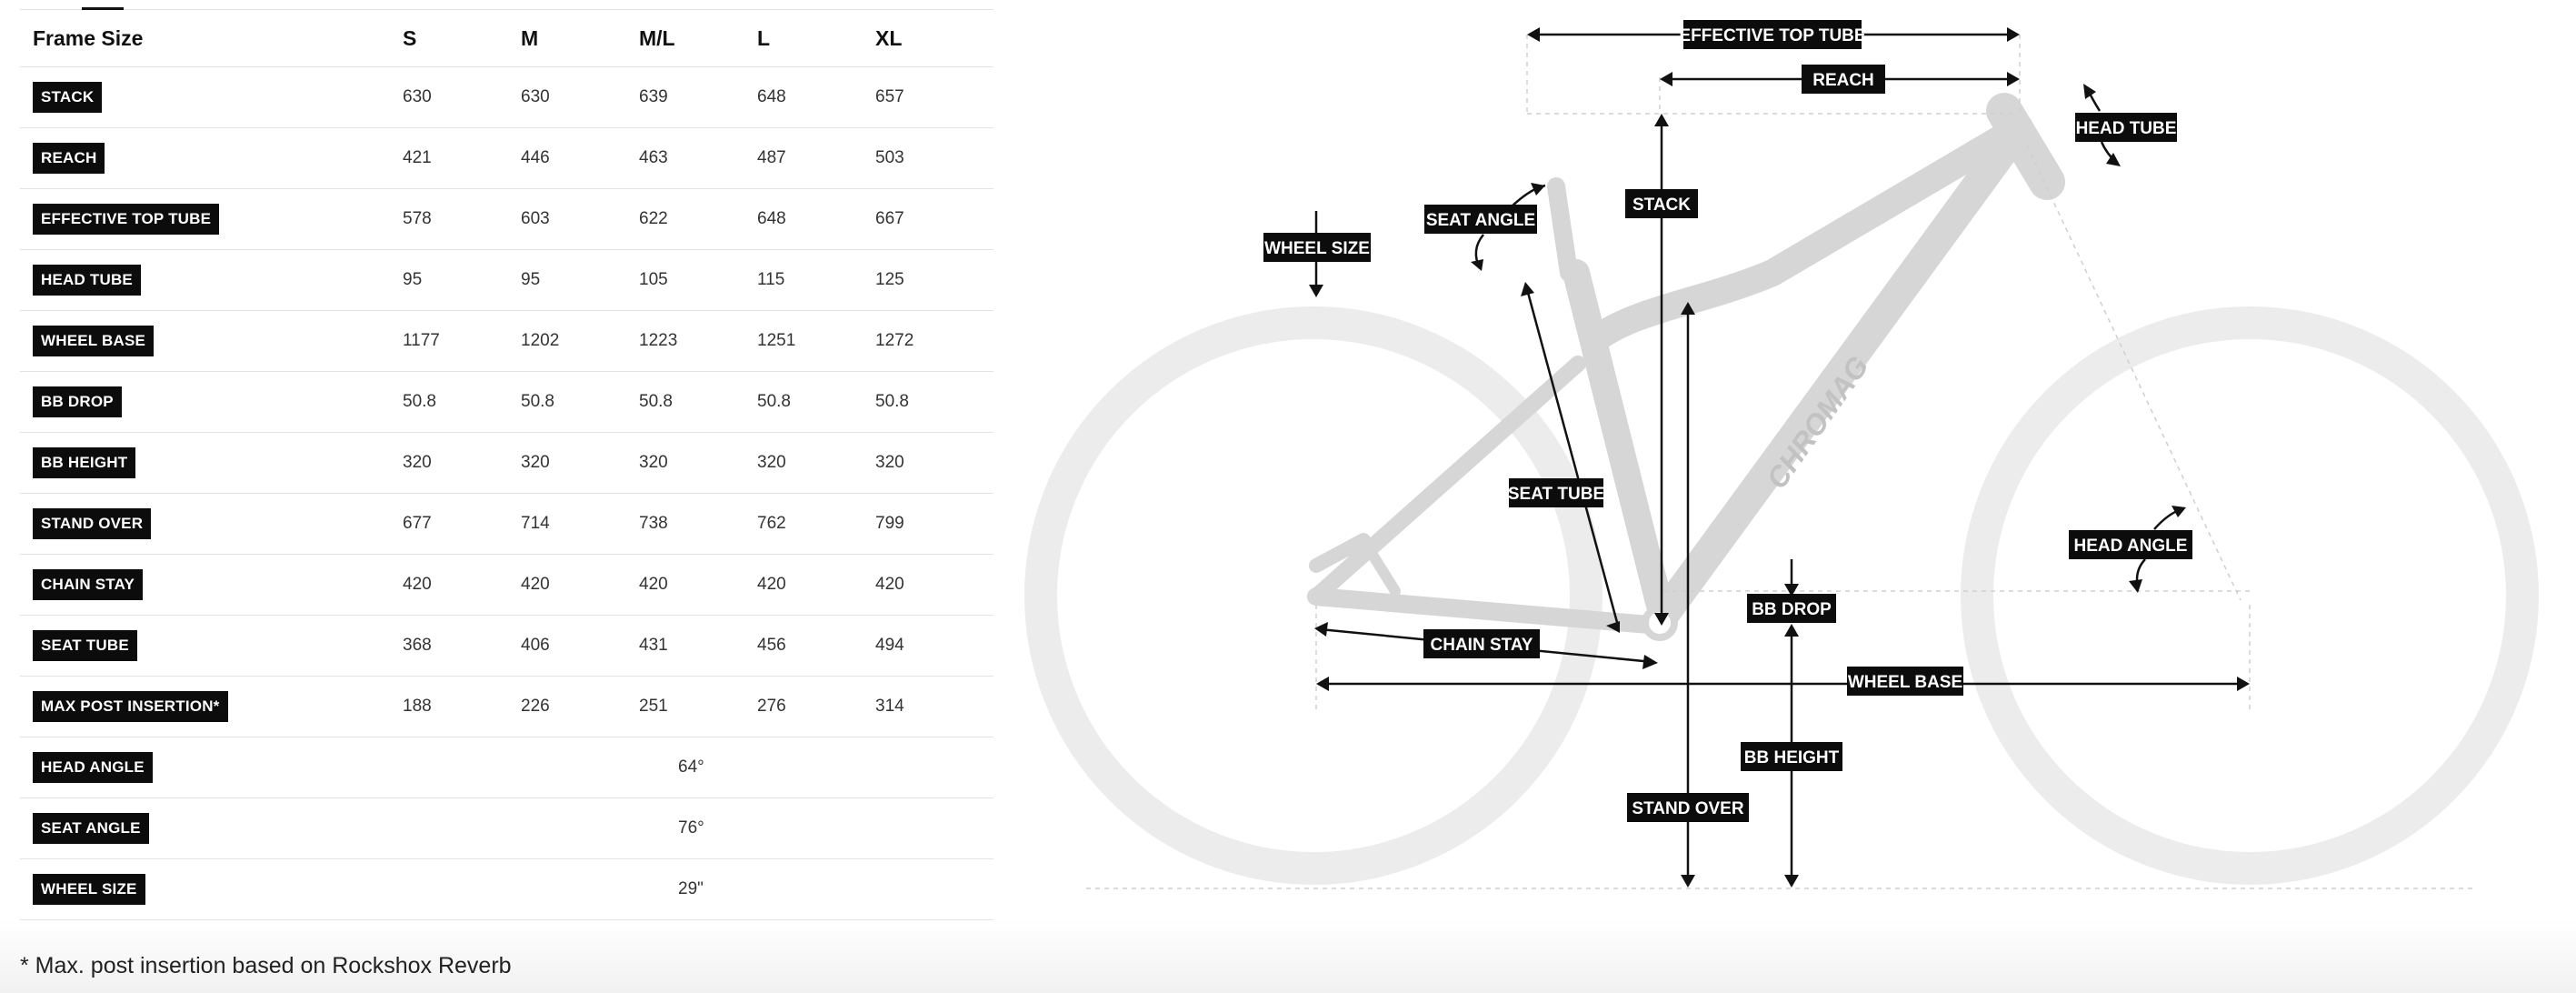 Image resolution: width=2576 pixels, height=993 pixels. What do you see at coordinates (934, 38) in the screenshot?
I see `size-header-xl: XL` at bounding box center [934, 38].